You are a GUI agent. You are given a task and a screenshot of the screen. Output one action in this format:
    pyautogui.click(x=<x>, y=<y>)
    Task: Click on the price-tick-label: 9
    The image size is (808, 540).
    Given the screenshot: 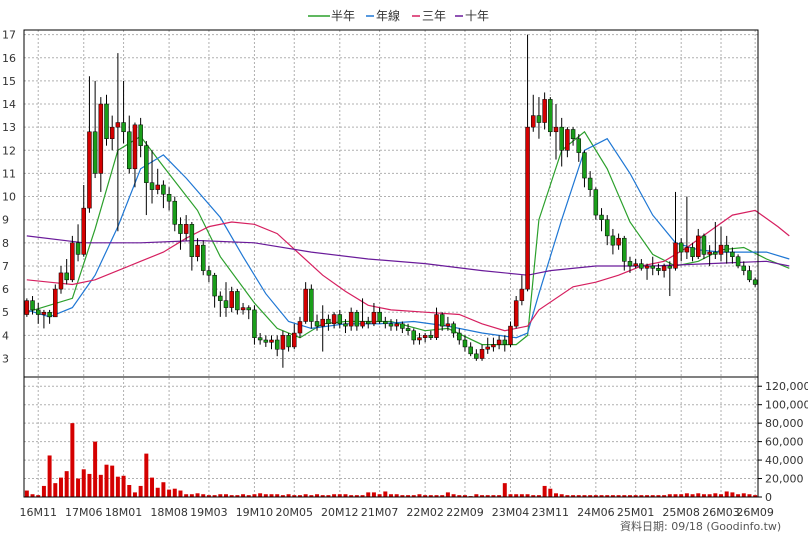 What is the action you would take?
    pyautogui.click(x=5, y=220)
    